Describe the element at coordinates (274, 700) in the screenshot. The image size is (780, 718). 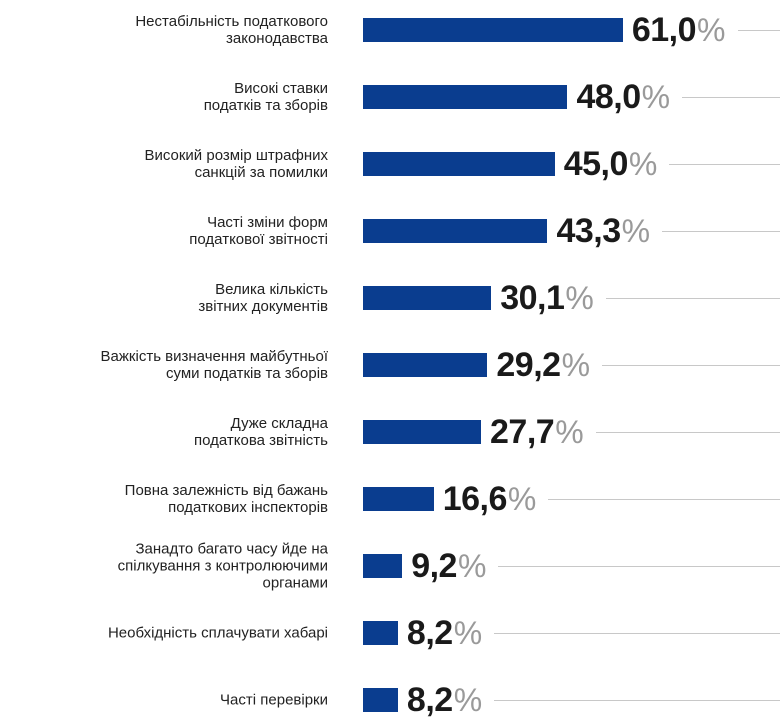
I see `category-label: Часті перевірки` at that location.